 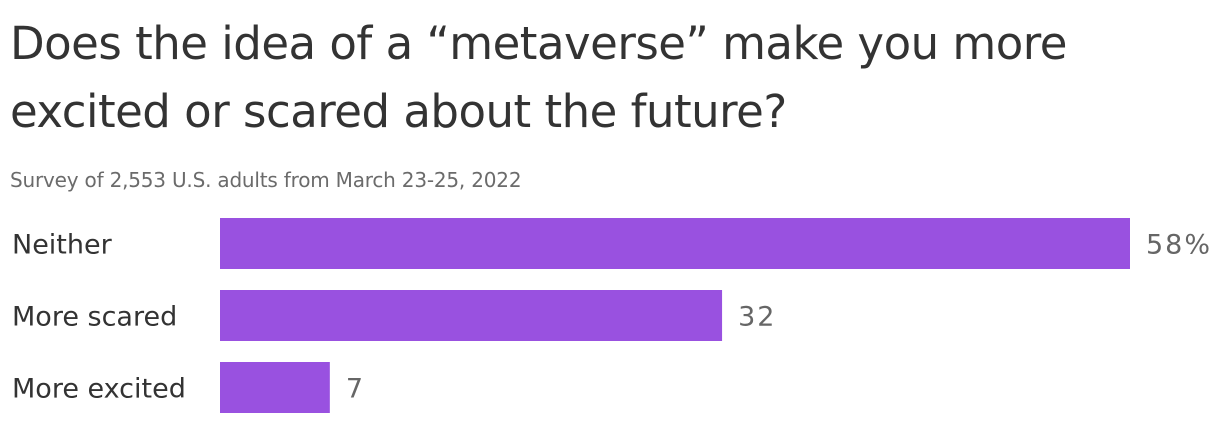 I want to click on category-label-more-scared: More scared, so click(x=94, y=317).